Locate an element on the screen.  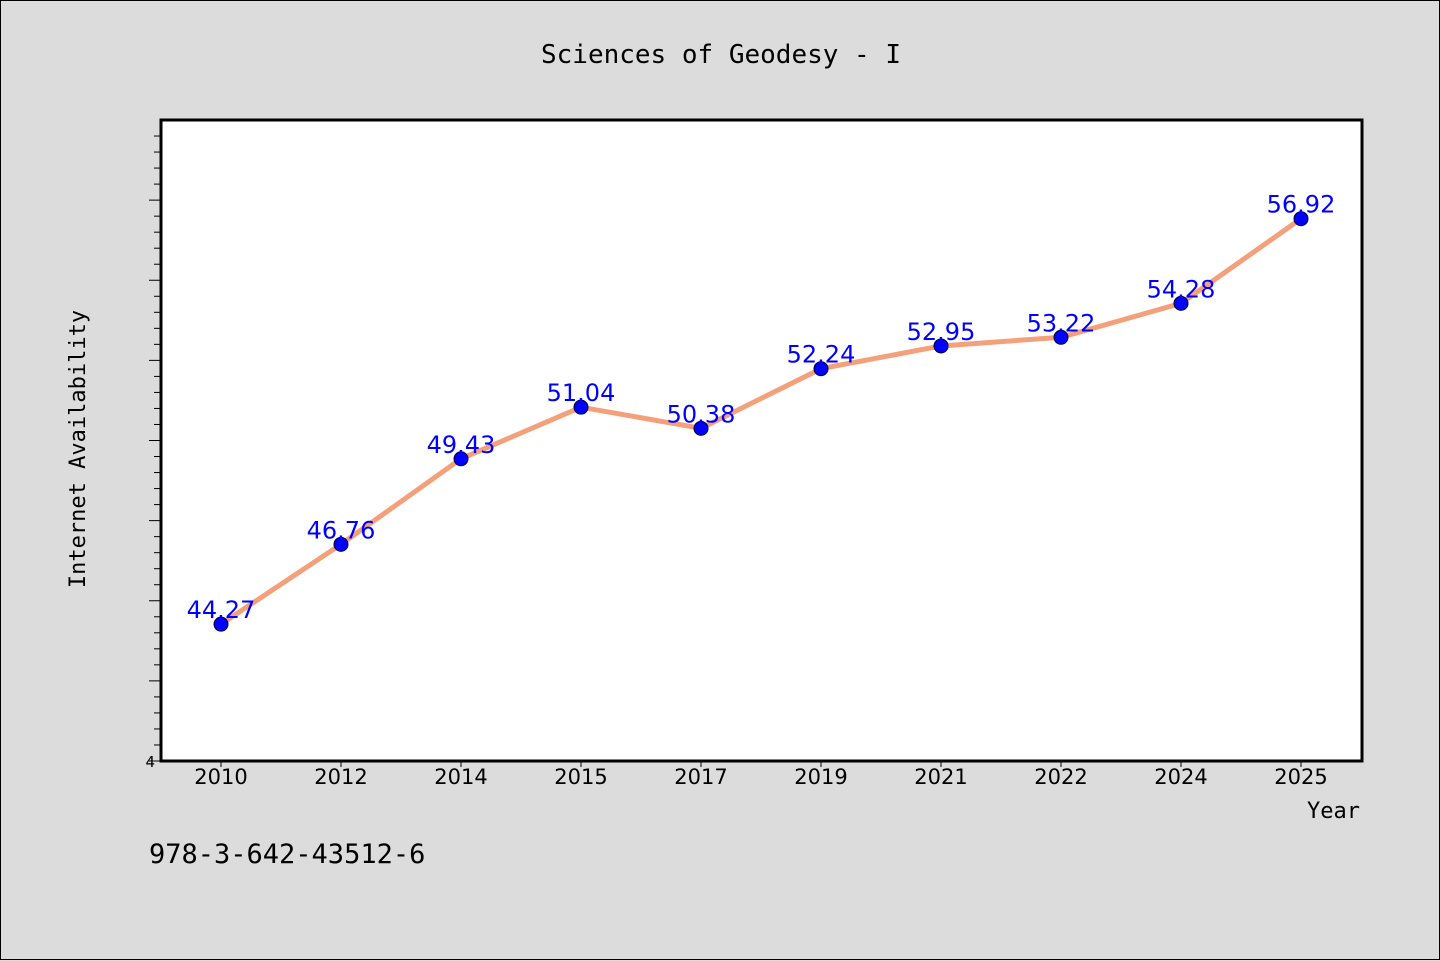
data-label: 51.04 is located at coordinates (581, 393).